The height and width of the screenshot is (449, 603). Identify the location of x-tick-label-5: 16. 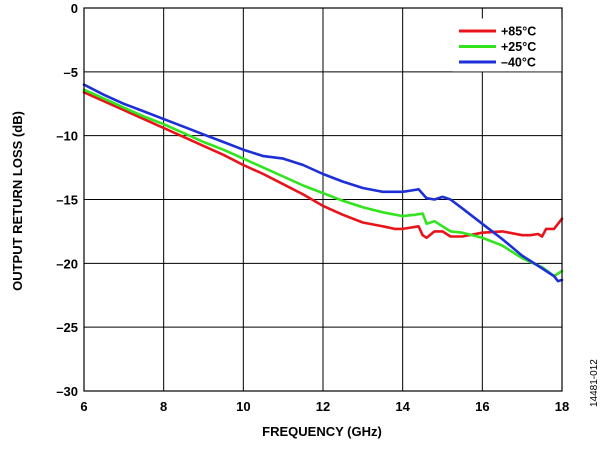
(482, 406).